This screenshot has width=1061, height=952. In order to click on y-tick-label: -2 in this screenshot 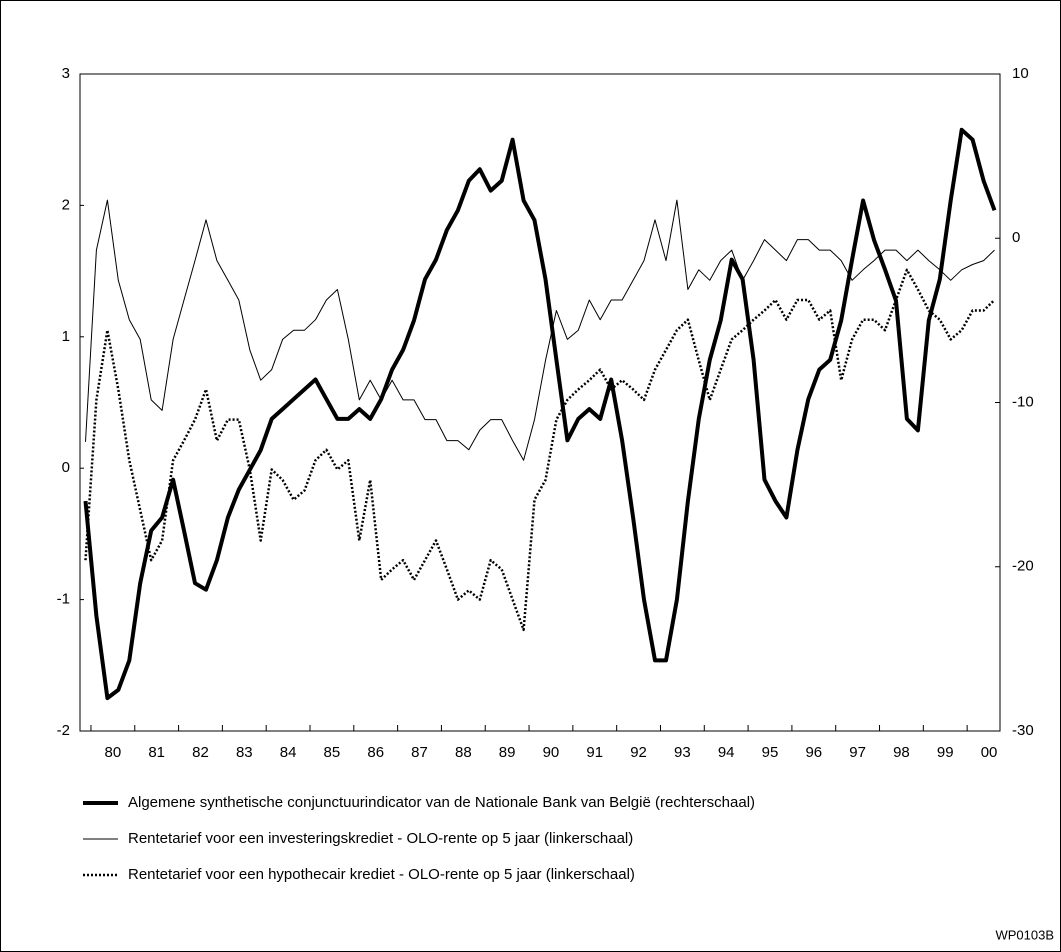, I will do `click(63, 730)`.